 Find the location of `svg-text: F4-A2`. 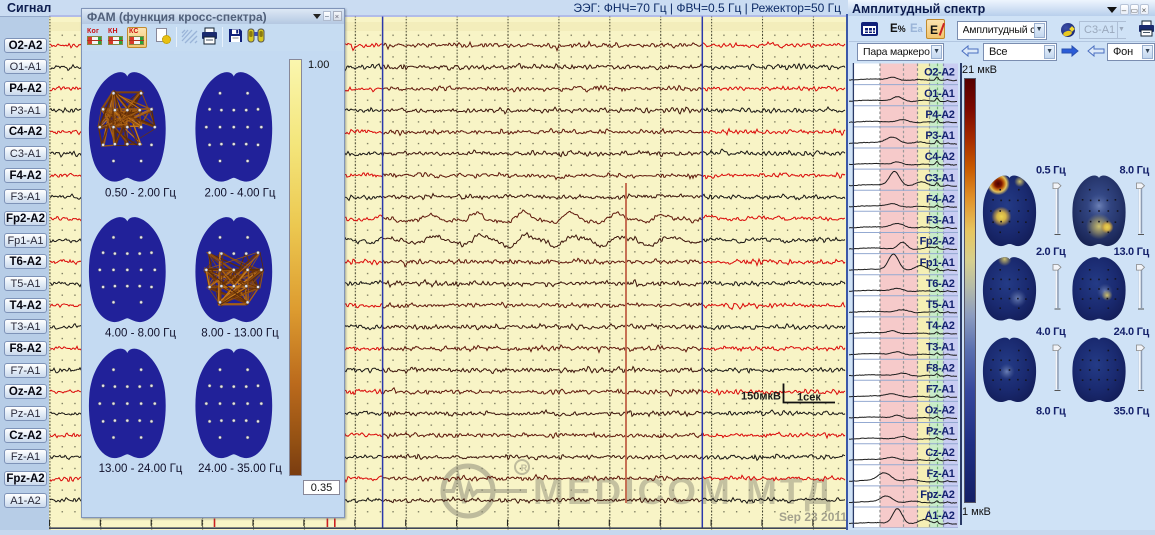

svg-text: F4-A2 is located at coordinates (939, 199).